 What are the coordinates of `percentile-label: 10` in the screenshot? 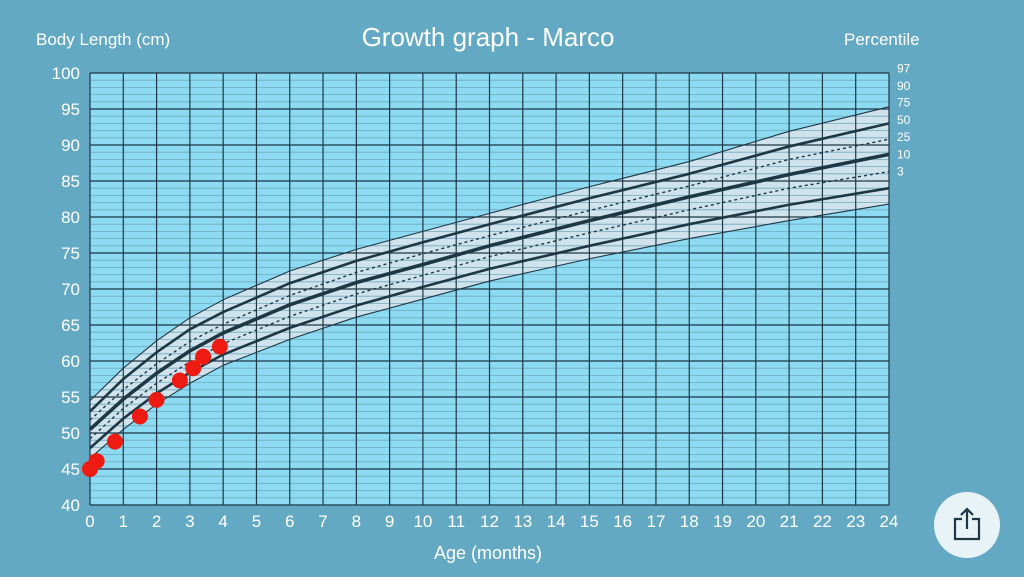 It's located at (904, 154).